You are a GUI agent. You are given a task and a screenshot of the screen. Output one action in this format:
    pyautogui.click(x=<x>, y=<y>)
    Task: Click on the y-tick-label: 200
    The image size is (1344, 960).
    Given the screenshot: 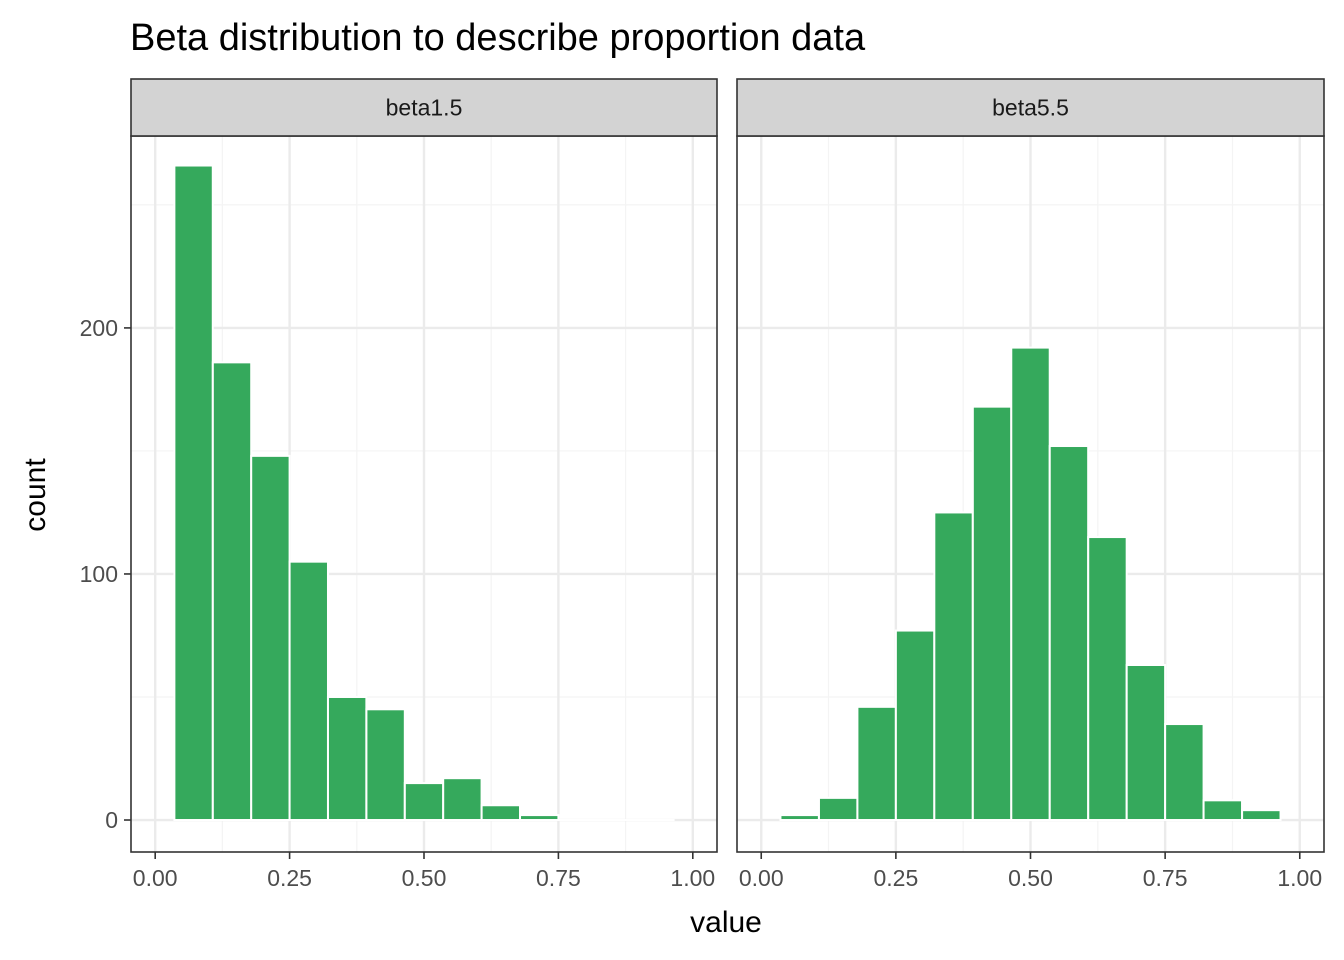 What is the action you would take?
    pyautogui.click(x=99, y=328)
    